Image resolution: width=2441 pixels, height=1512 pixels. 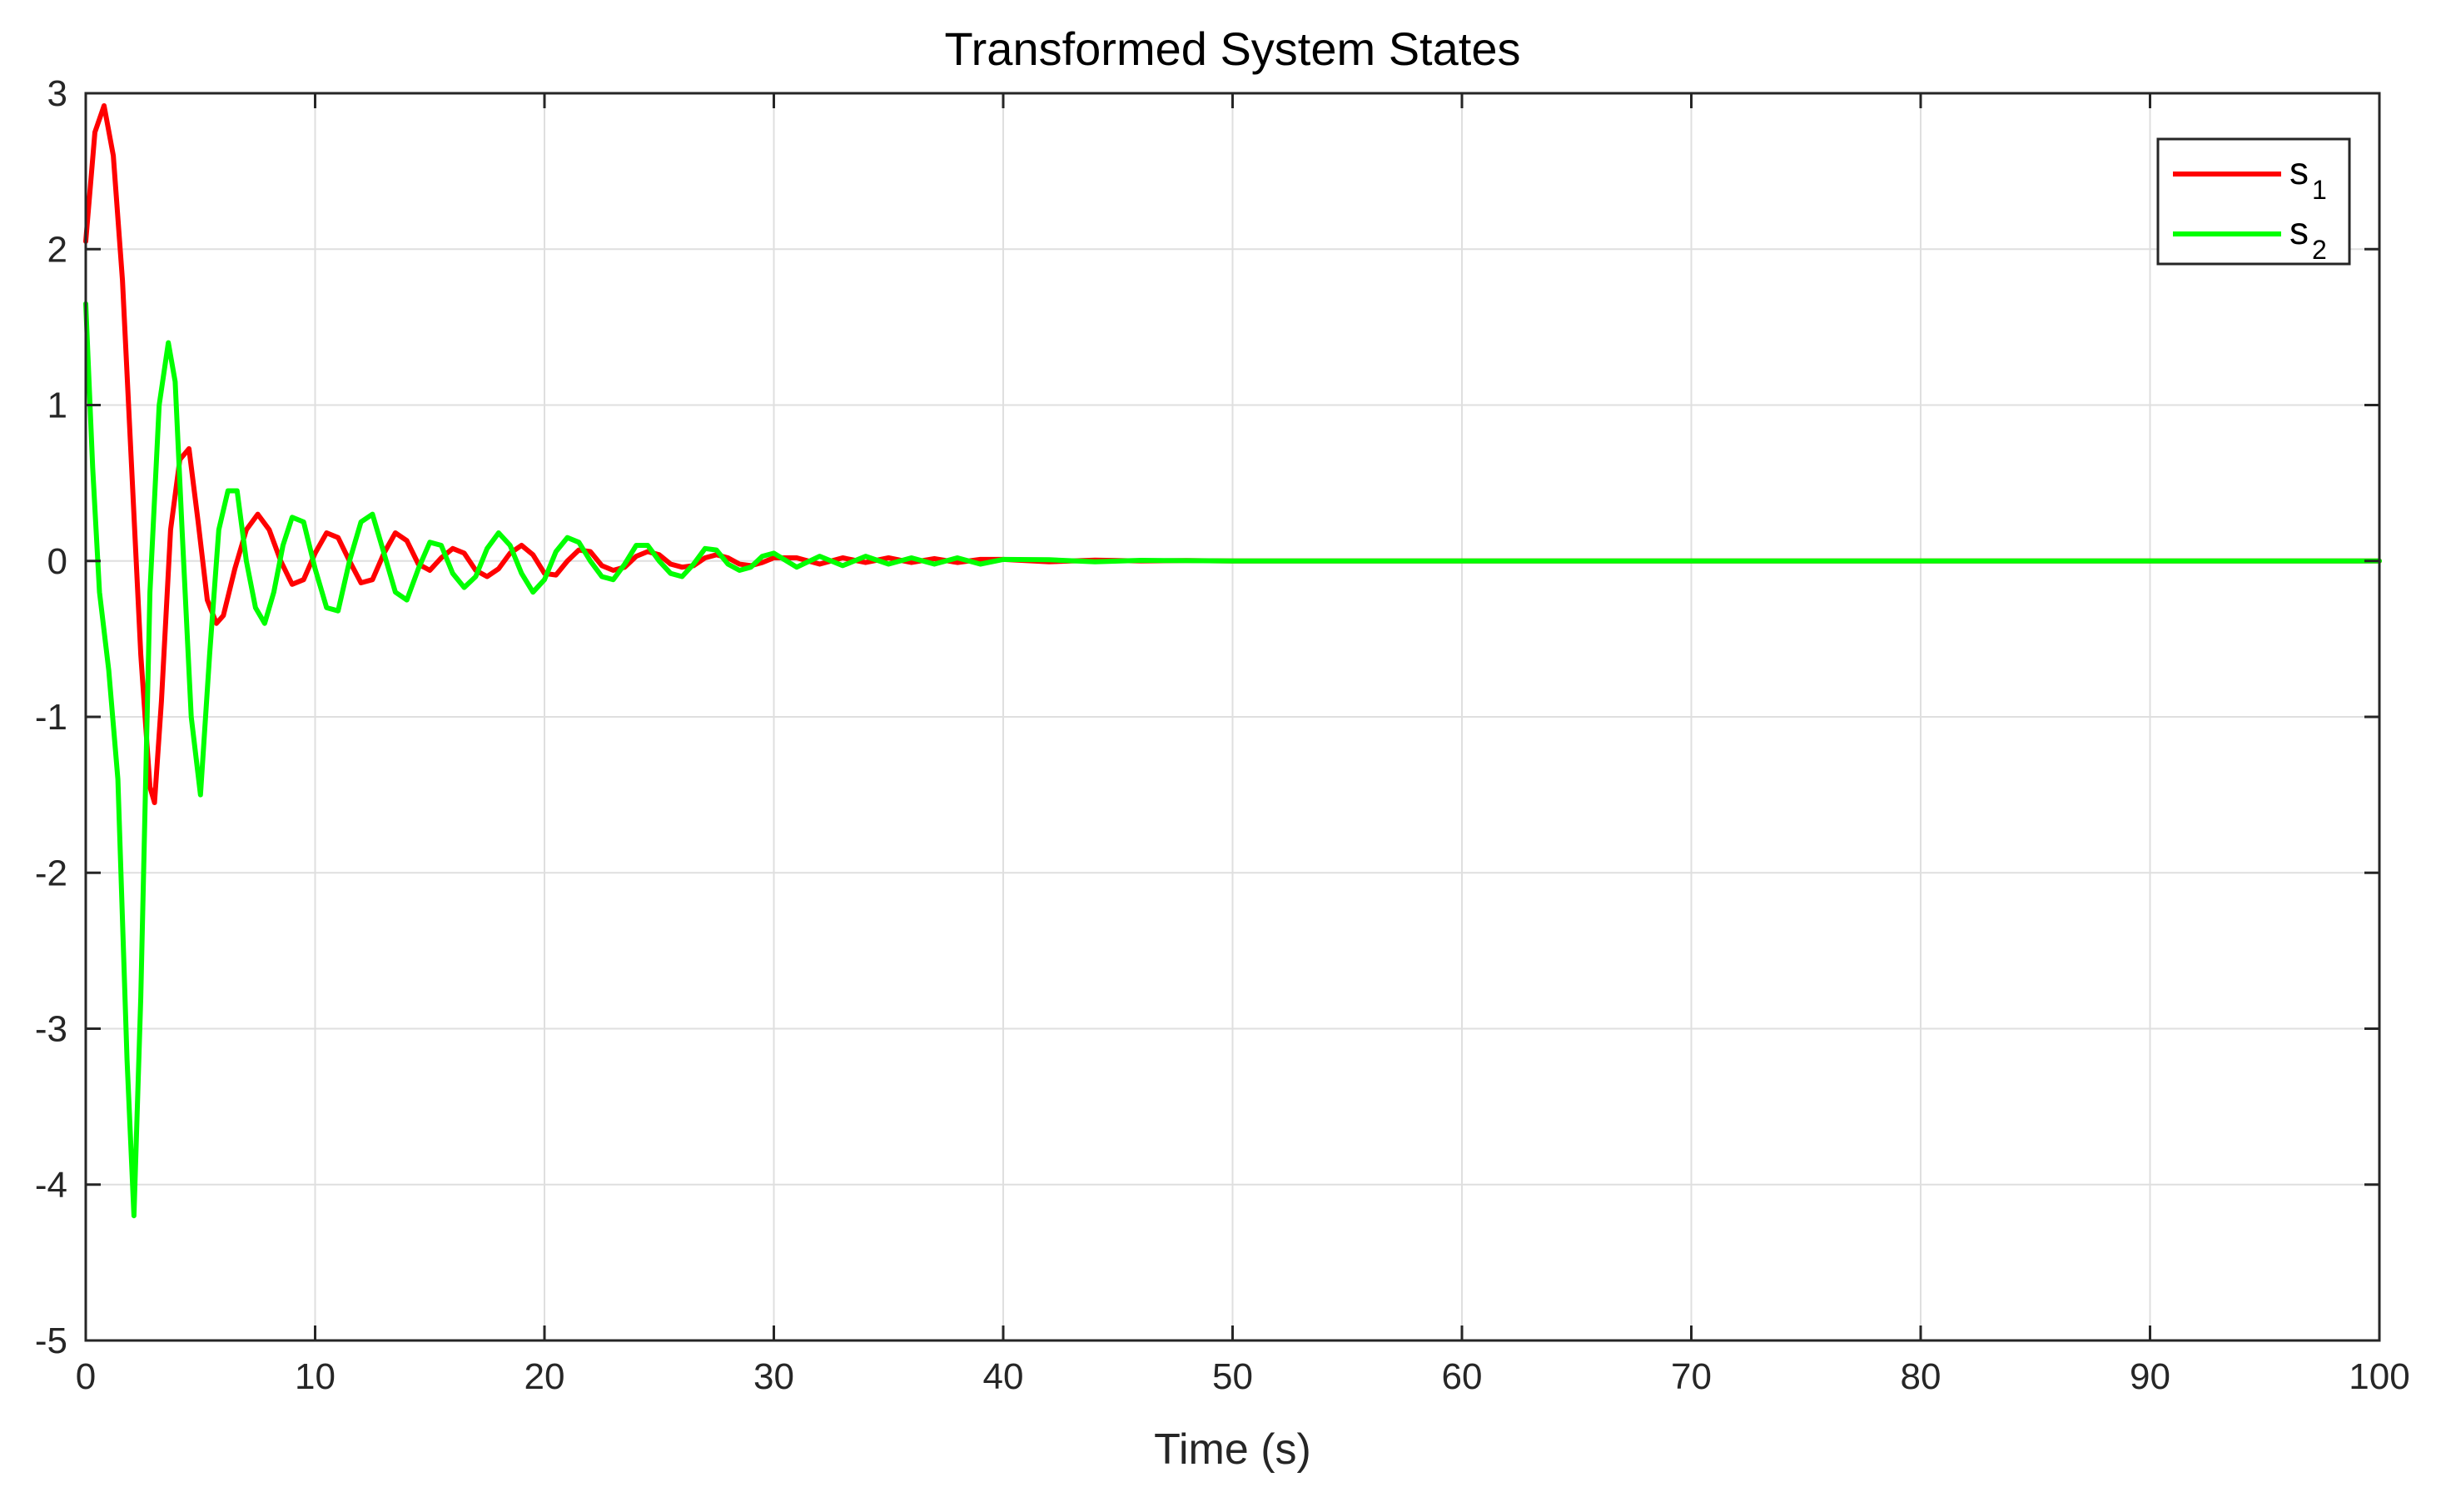 I want to click on x-tick-label: 60, so click(x=1462, y=1377).